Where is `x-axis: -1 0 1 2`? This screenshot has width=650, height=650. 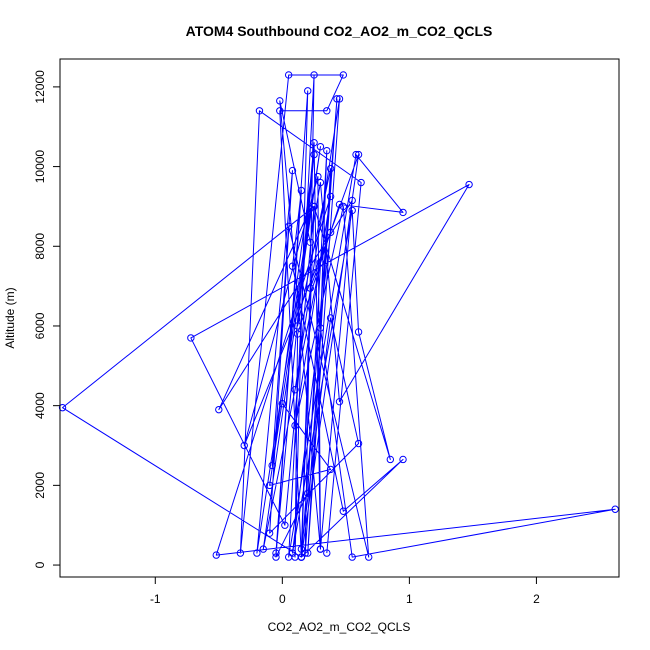 x-axis: -1 0 1 2 is located at coordinates (345, 591).